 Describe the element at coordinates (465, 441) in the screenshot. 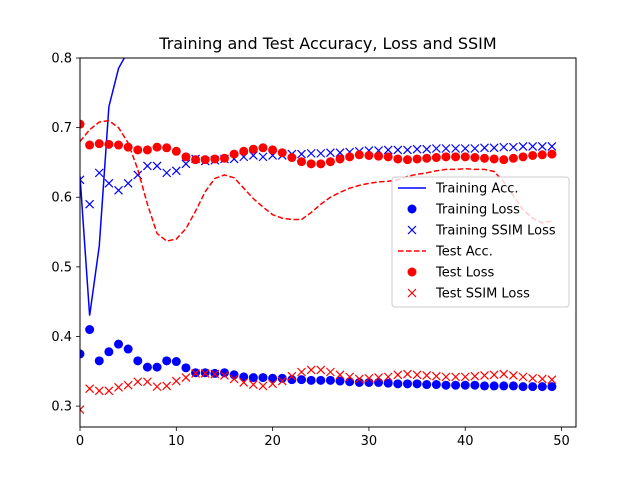

I see `x-tick-label: 40` at that location.